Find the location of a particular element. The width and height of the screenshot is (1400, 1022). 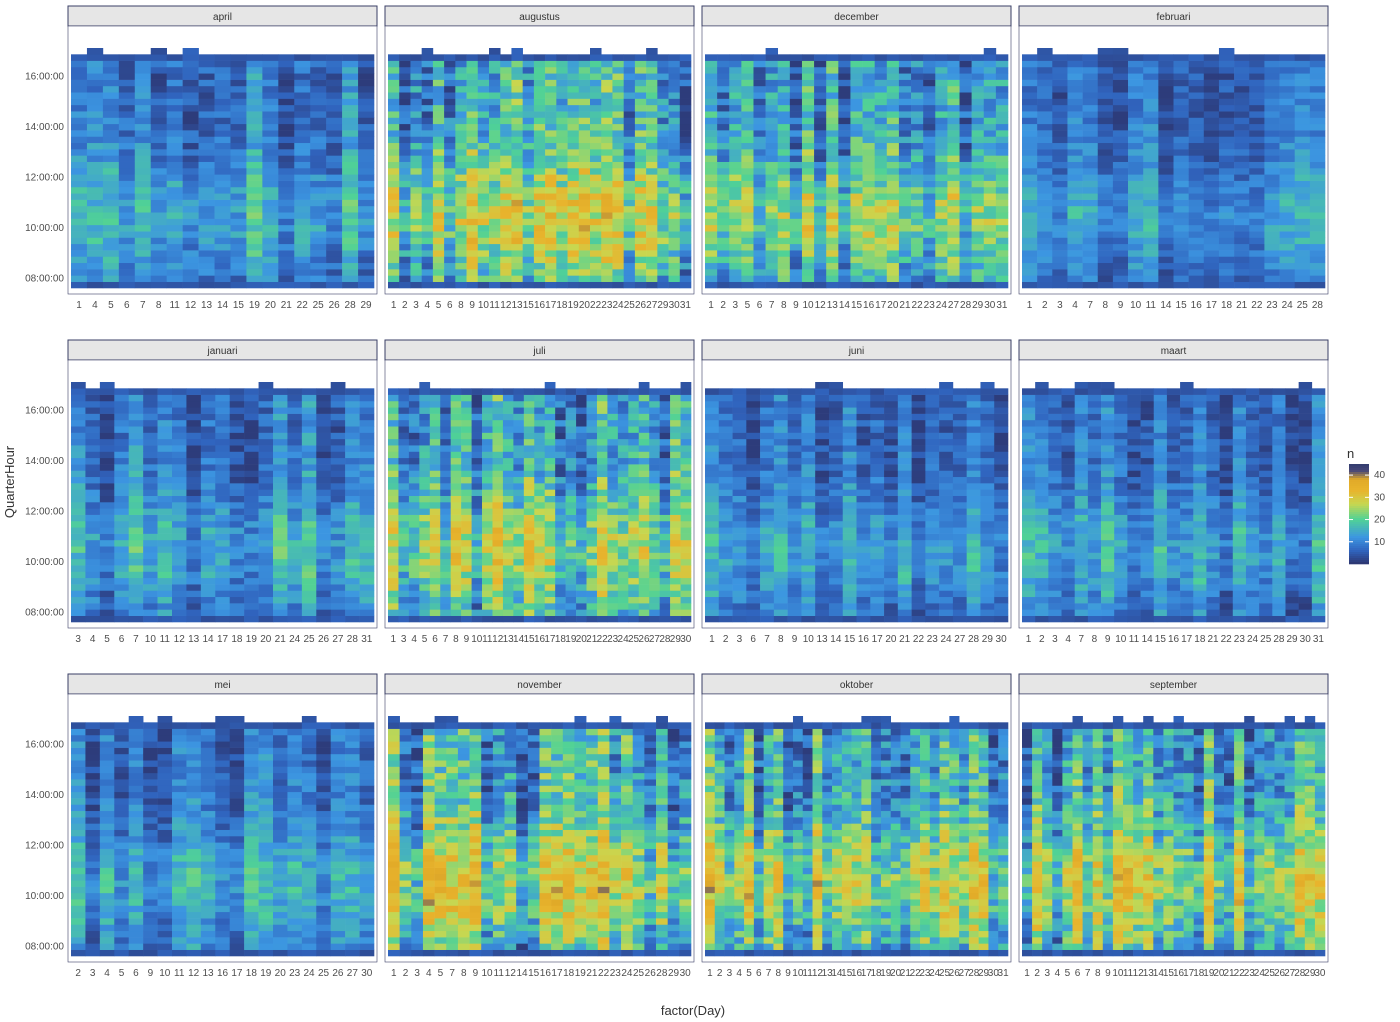

x-tick-label: 4 is located at coordinates (427, 305).